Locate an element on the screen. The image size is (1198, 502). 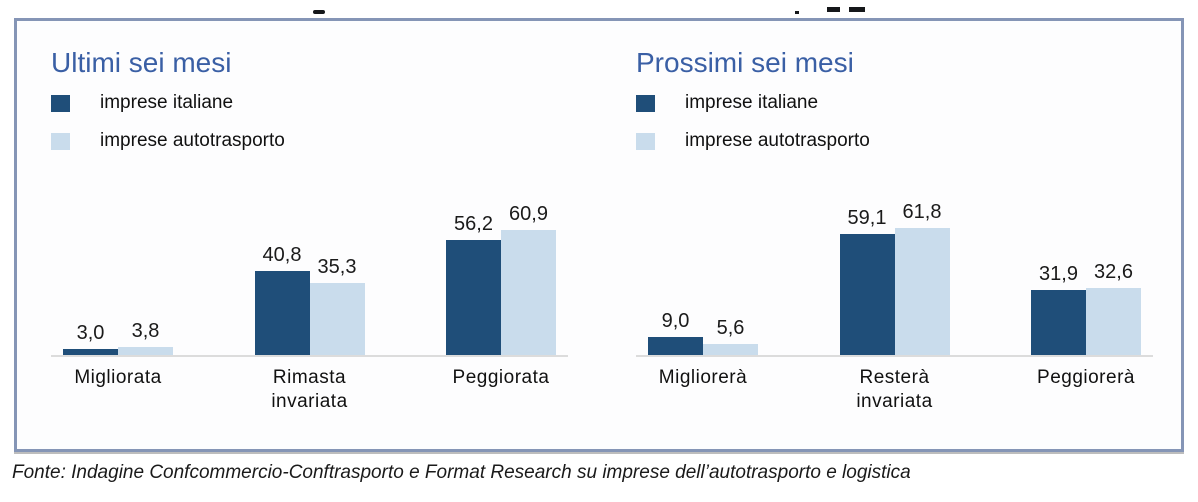
category-label: Peggiorata is located at coordinates (501, 377).